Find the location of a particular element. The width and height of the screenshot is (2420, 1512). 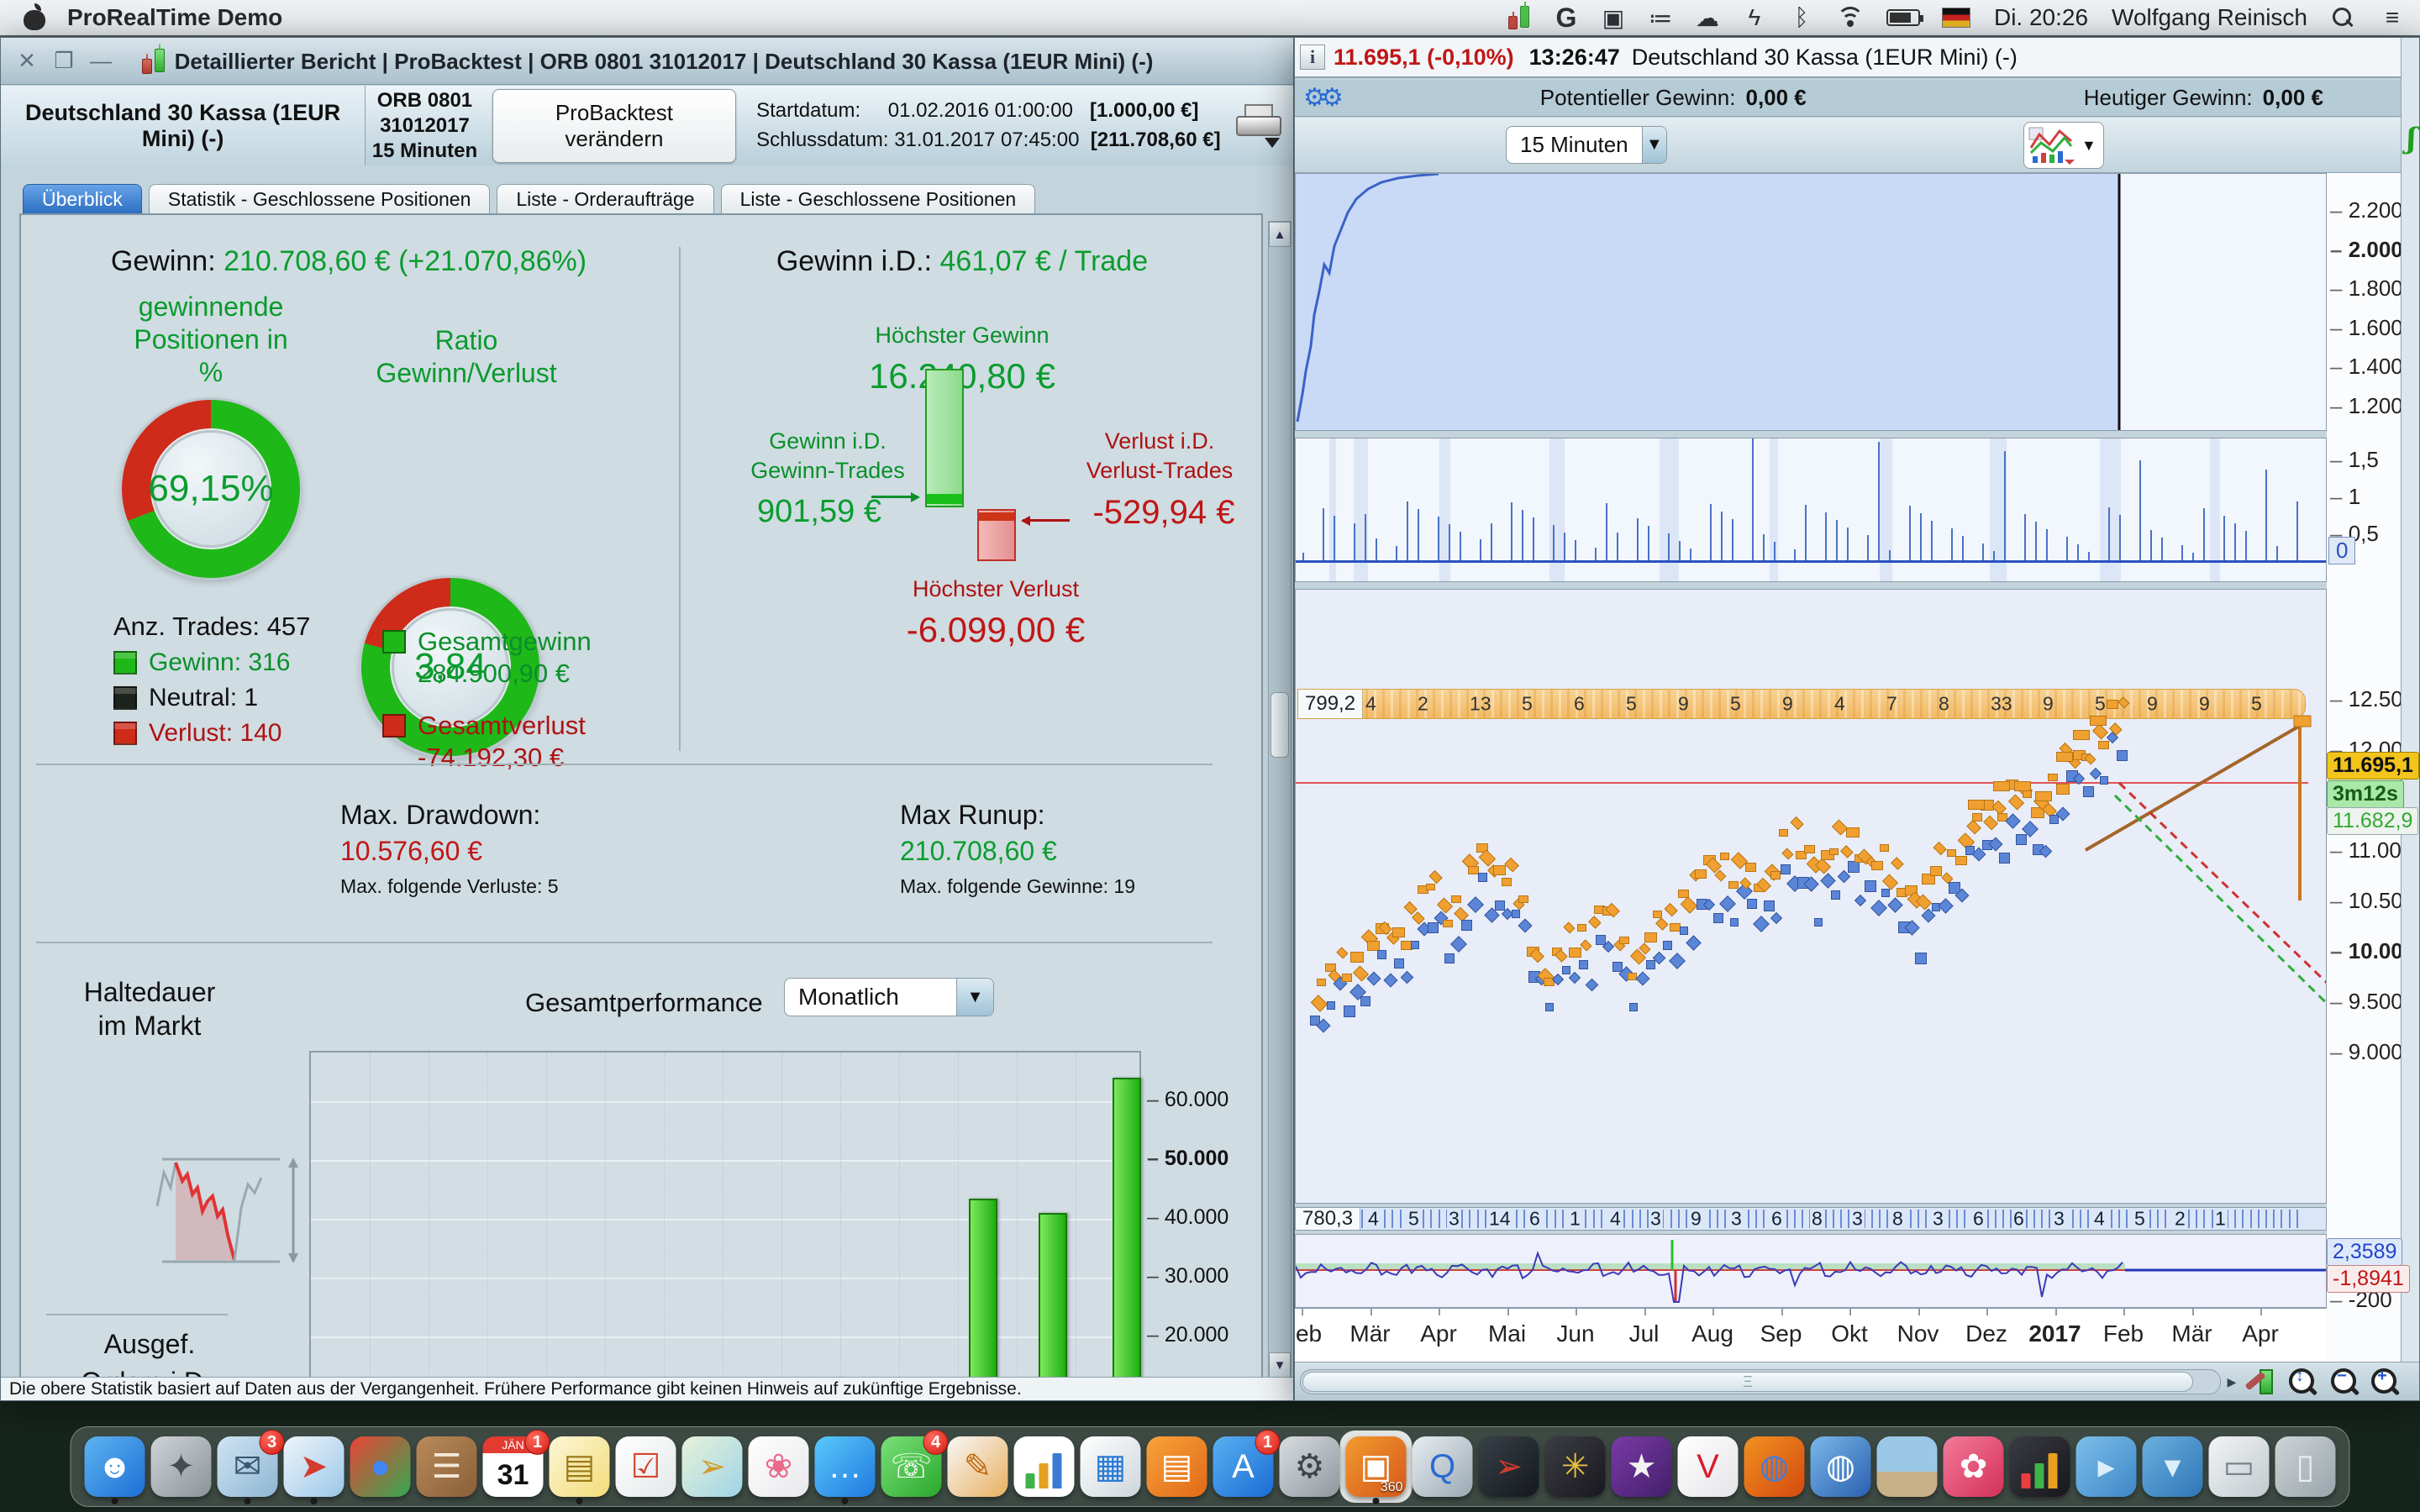

dock-icon-keynote: ▦ is located at coordinates (1110, 1466).